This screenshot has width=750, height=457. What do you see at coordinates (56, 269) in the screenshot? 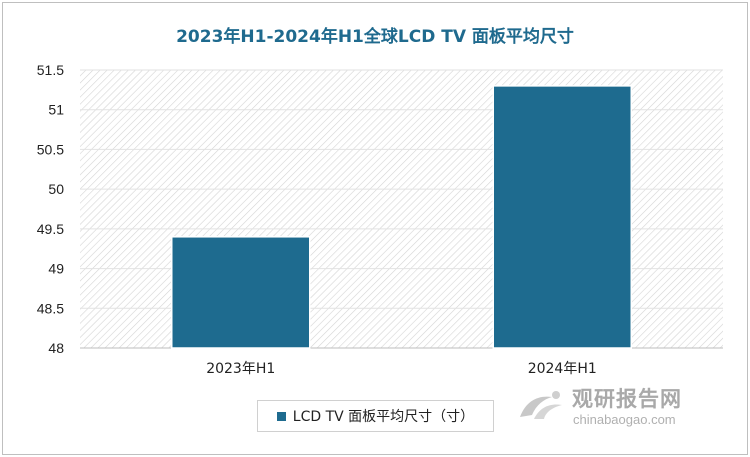
I see `y-tick-label: 49` at bounding box center [56, 269].